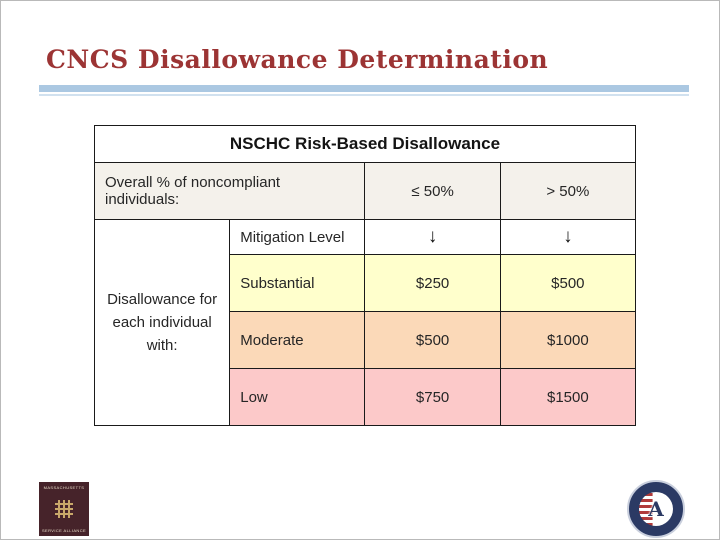  I want to click on table-row-substantial: Substantial $250 $500, so click(365, 283).